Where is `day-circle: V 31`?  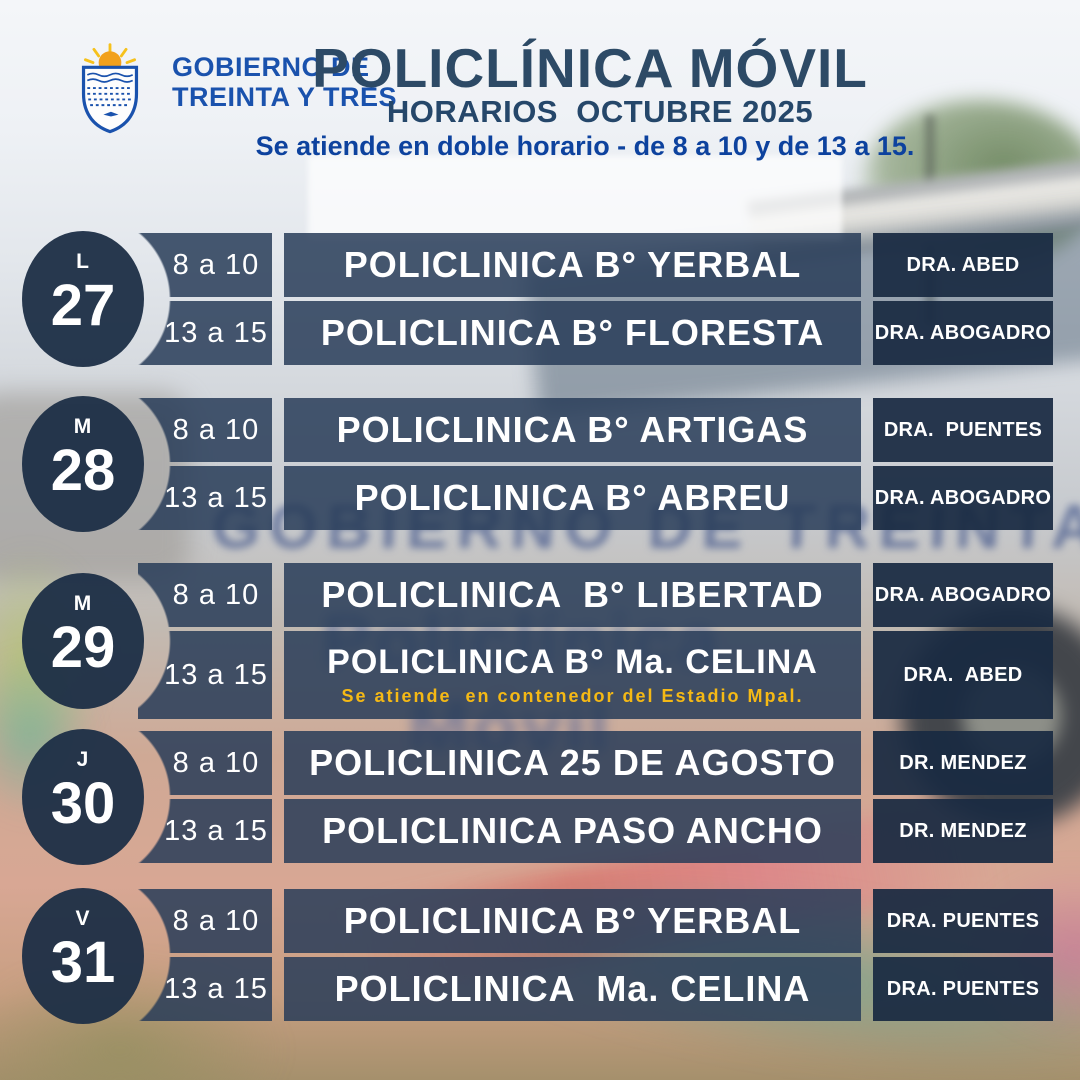
day-circle: V 31 is located at coordinates (83, 955).